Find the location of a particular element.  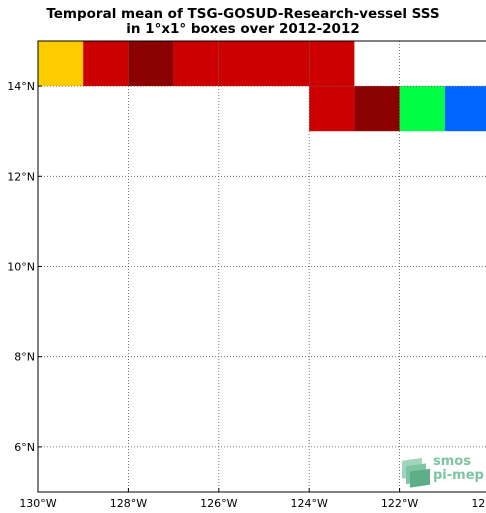

x-tick-label: 130°W is located at coordinates (37, 503).